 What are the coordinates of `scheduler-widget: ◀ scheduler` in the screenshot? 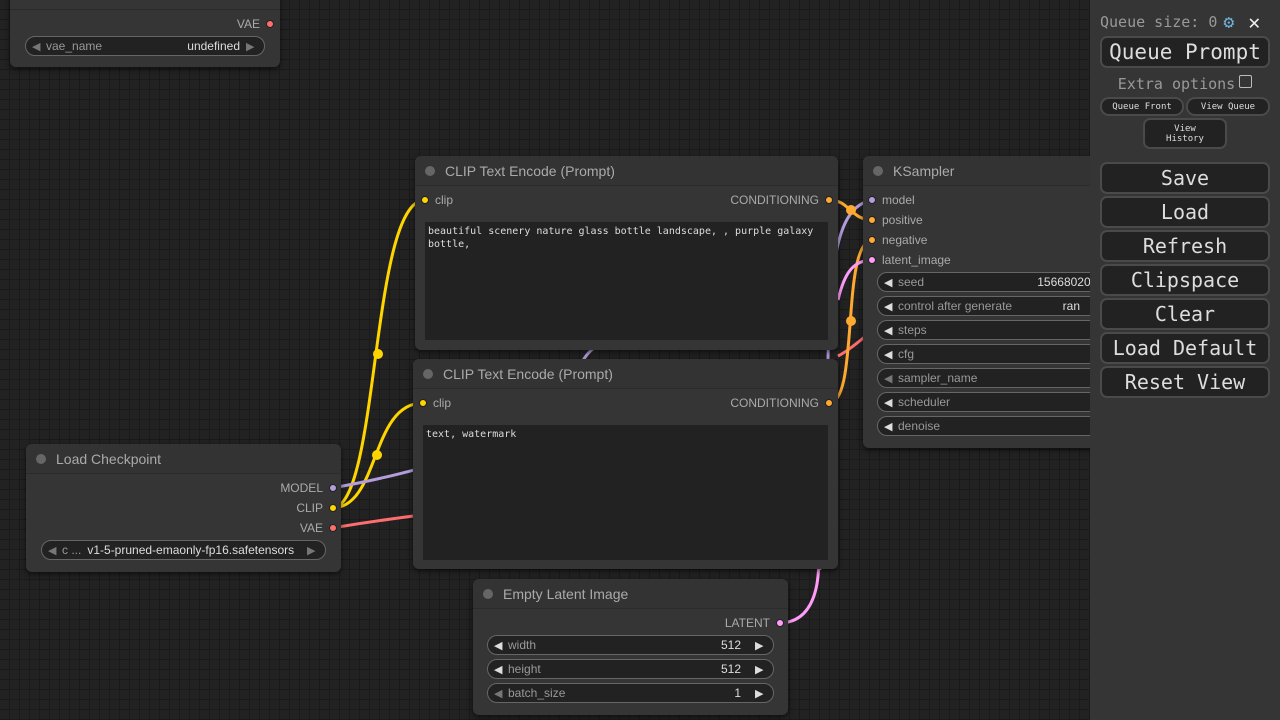 It's located at (997, 402).